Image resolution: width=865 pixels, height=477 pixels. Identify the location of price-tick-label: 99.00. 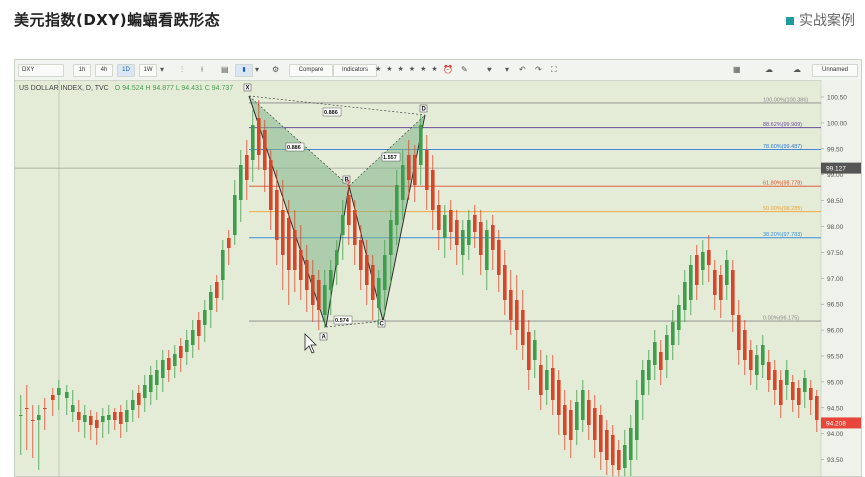
(835, 175).